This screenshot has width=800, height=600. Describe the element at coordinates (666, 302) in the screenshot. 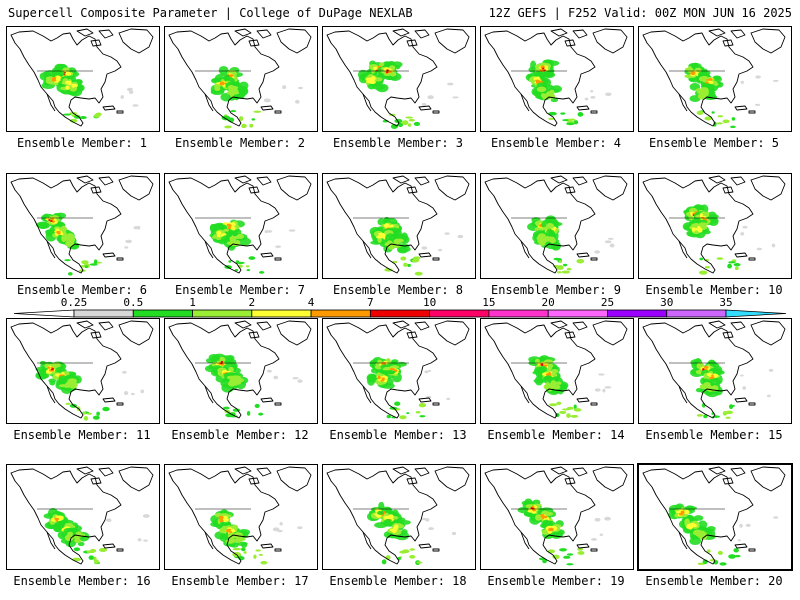

I see `legend-tick-label: 30` at that location.